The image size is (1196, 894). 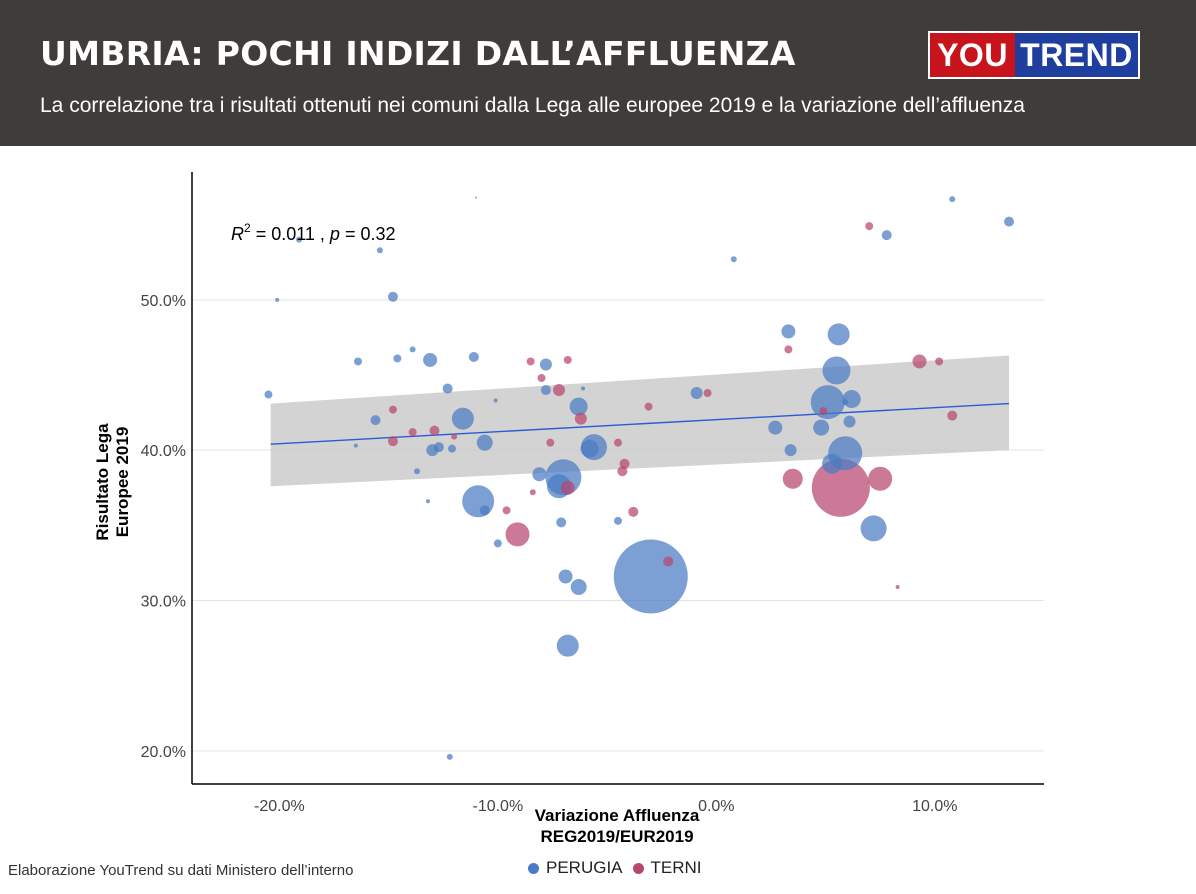 What do you see at coordinates (279, 806) in the screenshot?
I see `x-tick-label: -20.0%` at bounding box center [279, 806].